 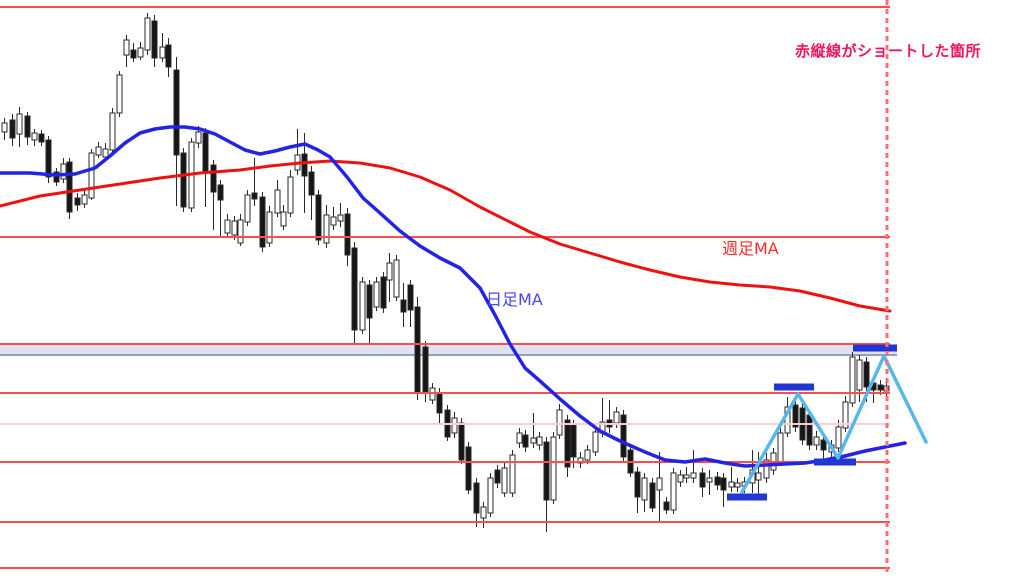 What do you see at coordinates (750, 248) in the screenshot?
I see `weekly-ma-label: 週足MA` at bounding box center [750, 248].